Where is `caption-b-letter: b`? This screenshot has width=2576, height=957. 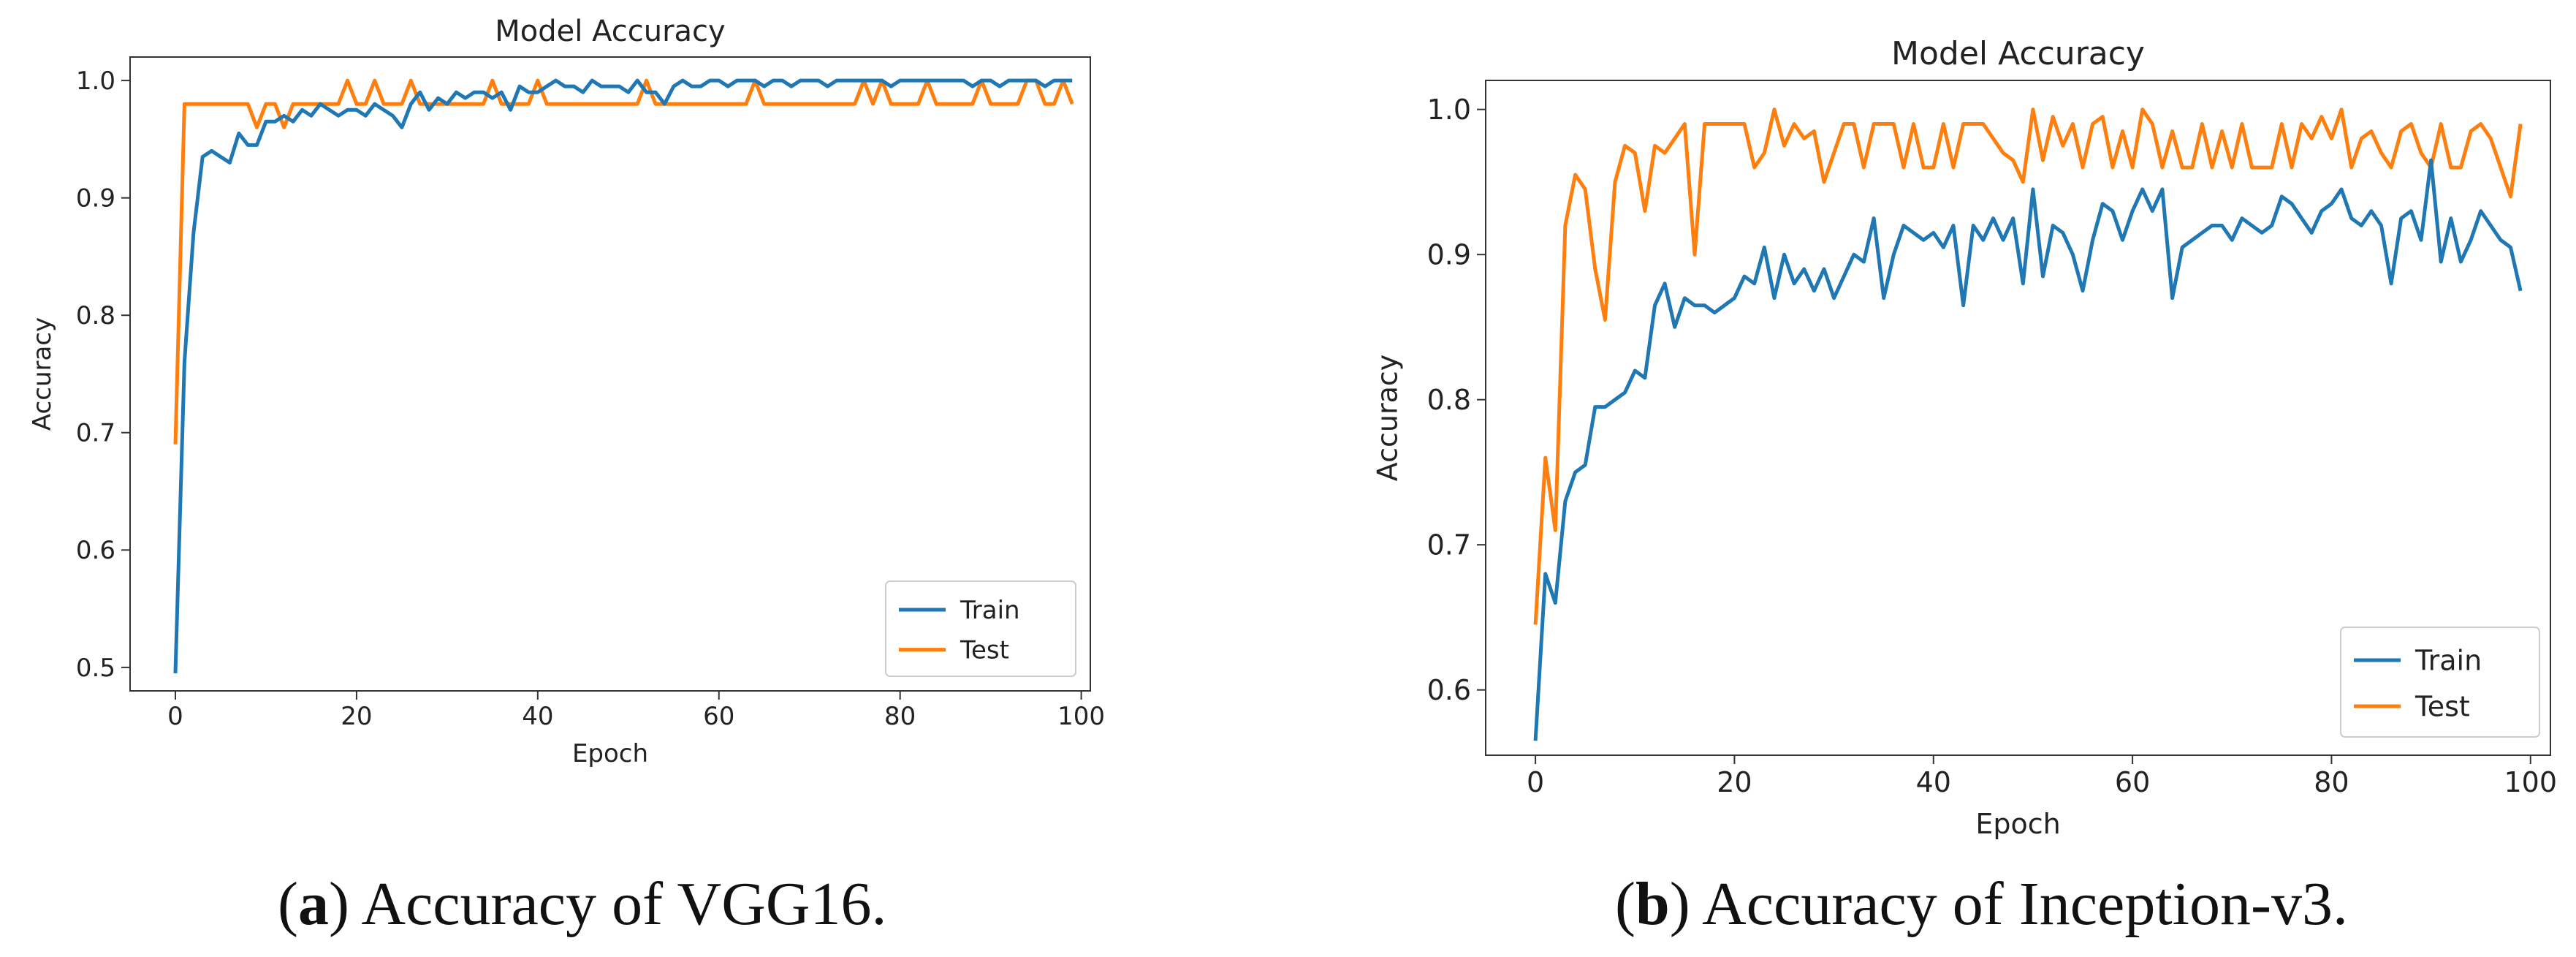
caption-b-letter: b is located at coordinates (1652, 904).